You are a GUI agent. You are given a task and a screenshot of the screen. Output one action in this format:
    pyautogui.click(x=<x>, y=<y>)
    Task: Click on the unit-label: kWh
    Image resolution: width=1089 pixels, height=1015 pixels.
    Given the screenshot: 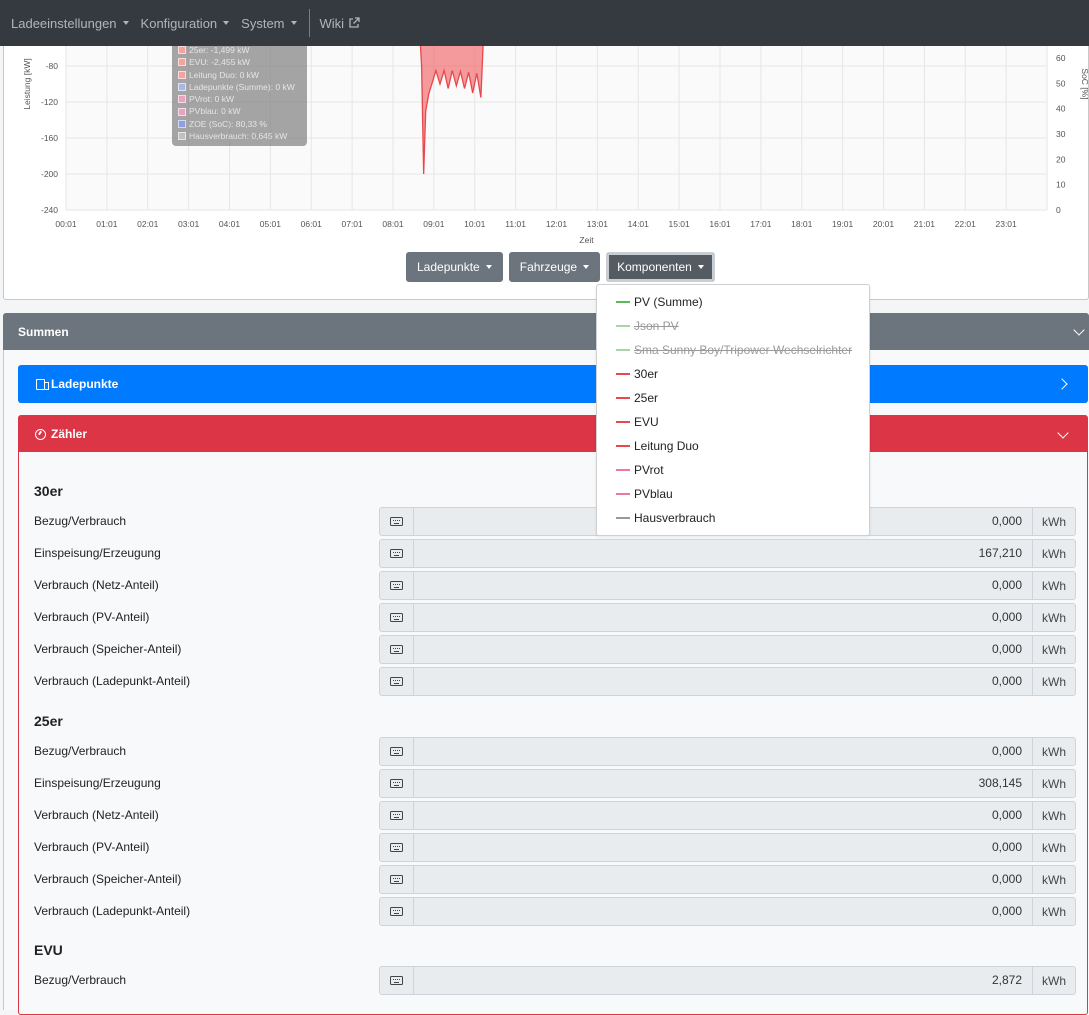 What is the action you would take?
    pyautogui.click(x=1054, y=521)
    